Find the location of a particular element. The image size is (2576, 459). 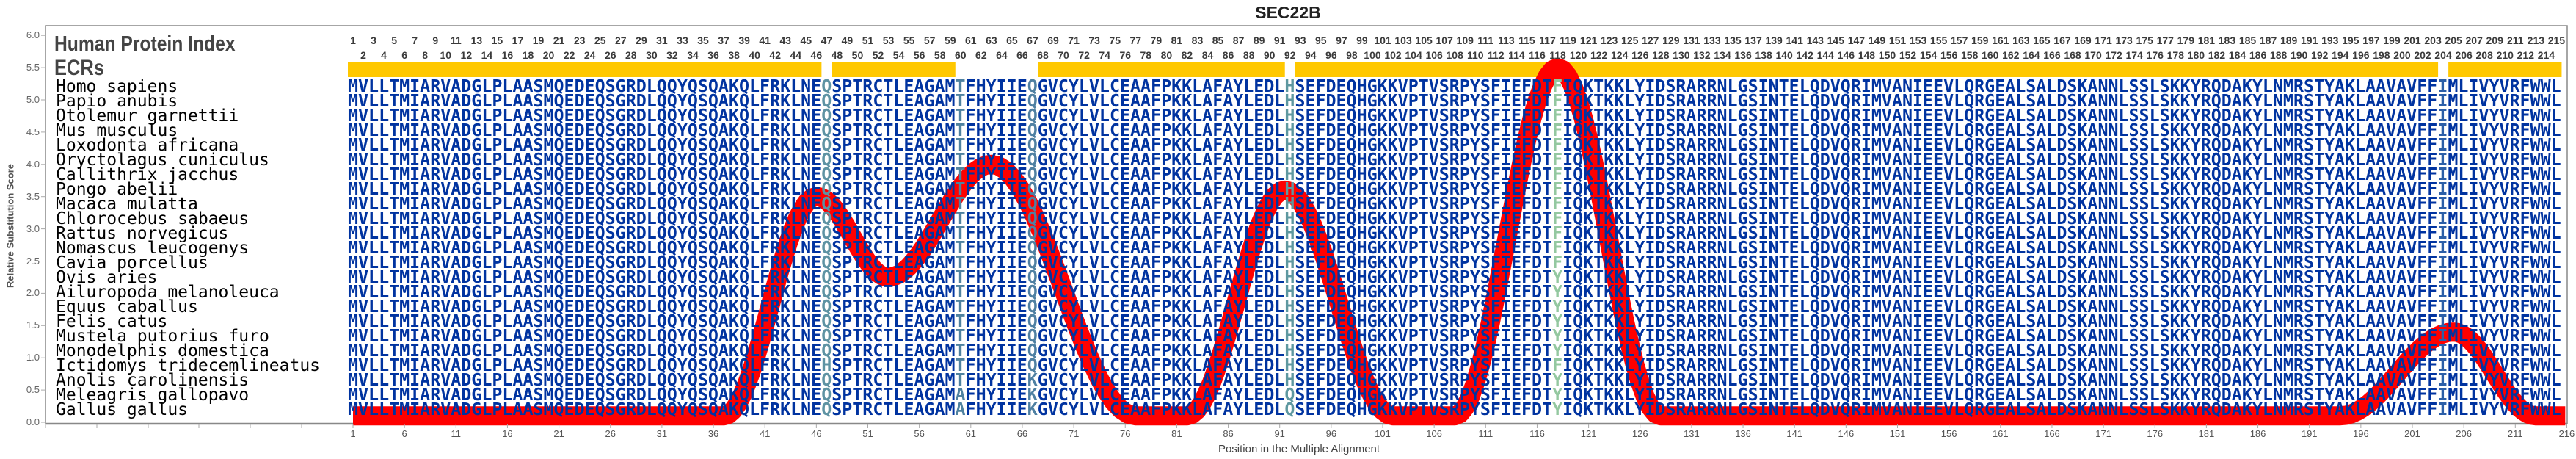

position-index-label: 86 is located at coordinates (1228, 55).